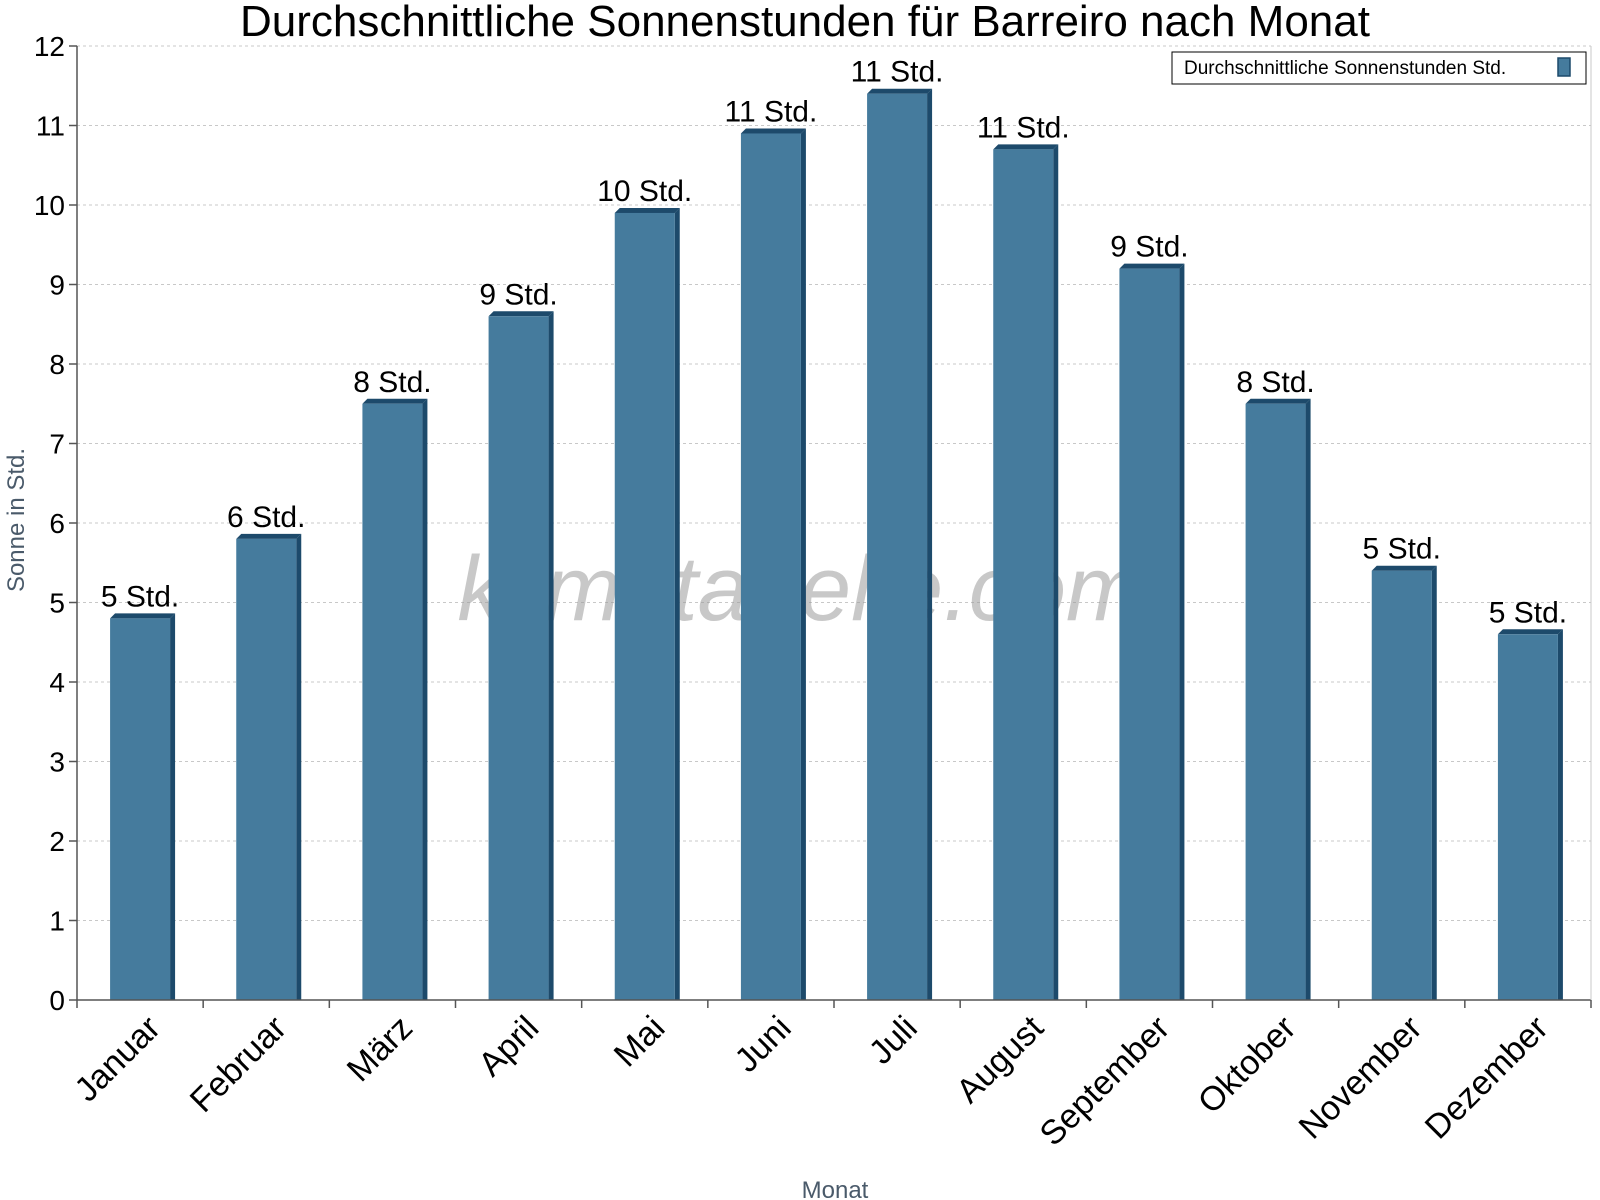 The height and width of the screenshot is (1200, 1600). What do you see at coordinates (57, 682) in the screenshot?
I see `y-tick-label: 4` at bounding box center [57, 682].